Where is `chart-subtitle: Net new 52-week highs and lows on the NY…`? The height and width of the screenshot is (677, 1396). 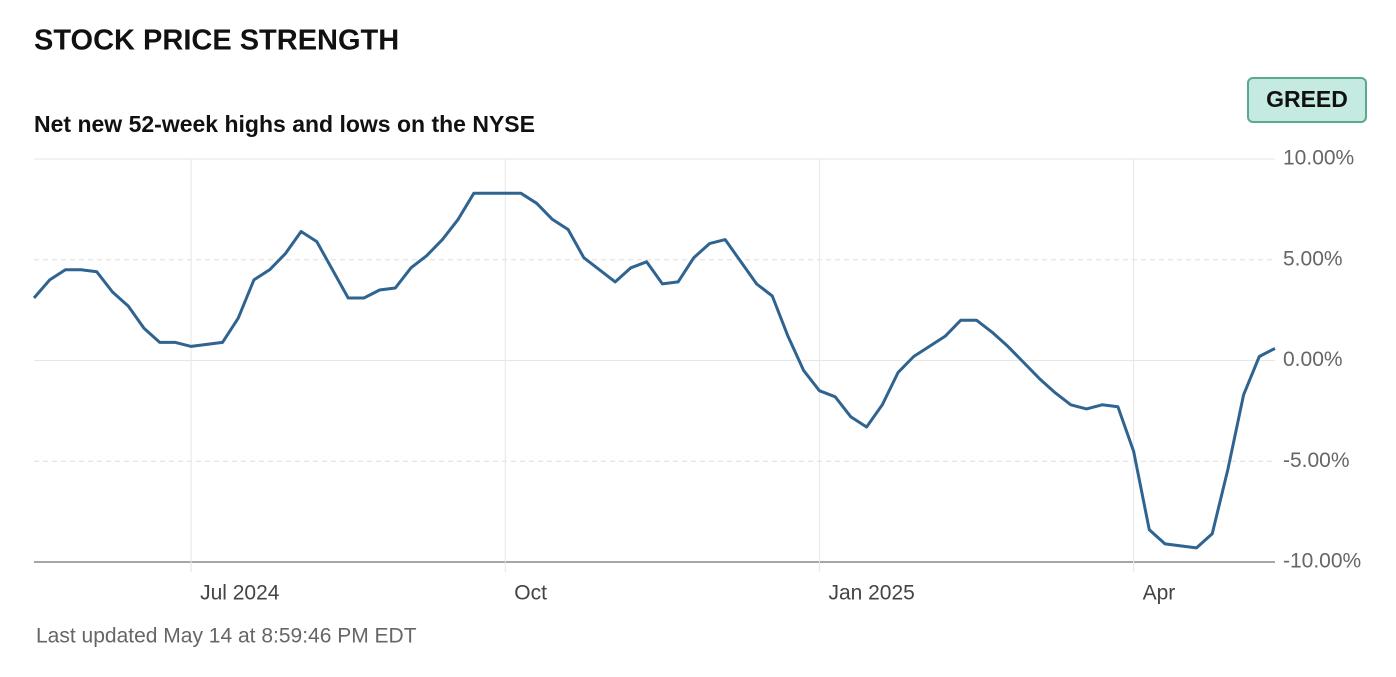
chart-subtitle: Net new 52-week highs and lows on the NY… is located at coordinates (284, 124).